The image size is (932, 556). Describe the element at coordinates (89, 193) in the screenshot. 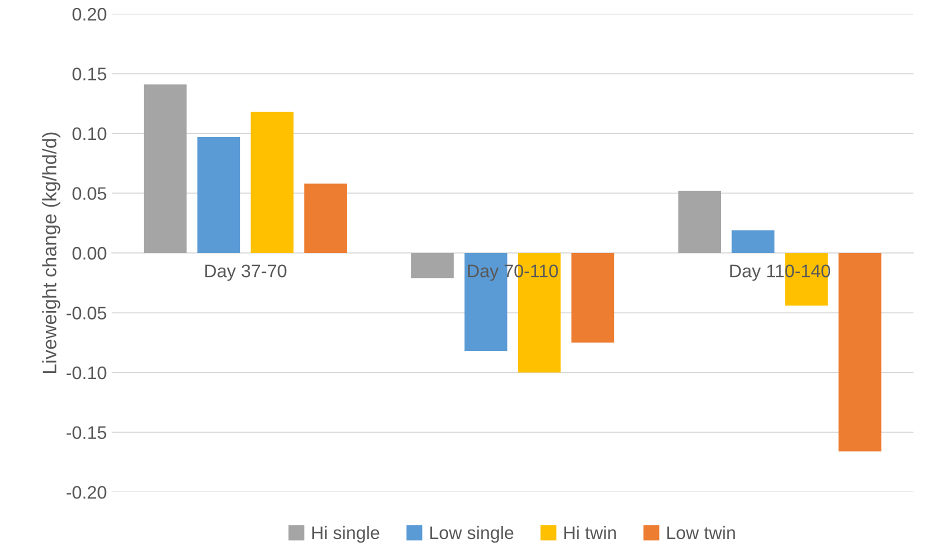

I see `y-tick-label: 0.05` at that location.